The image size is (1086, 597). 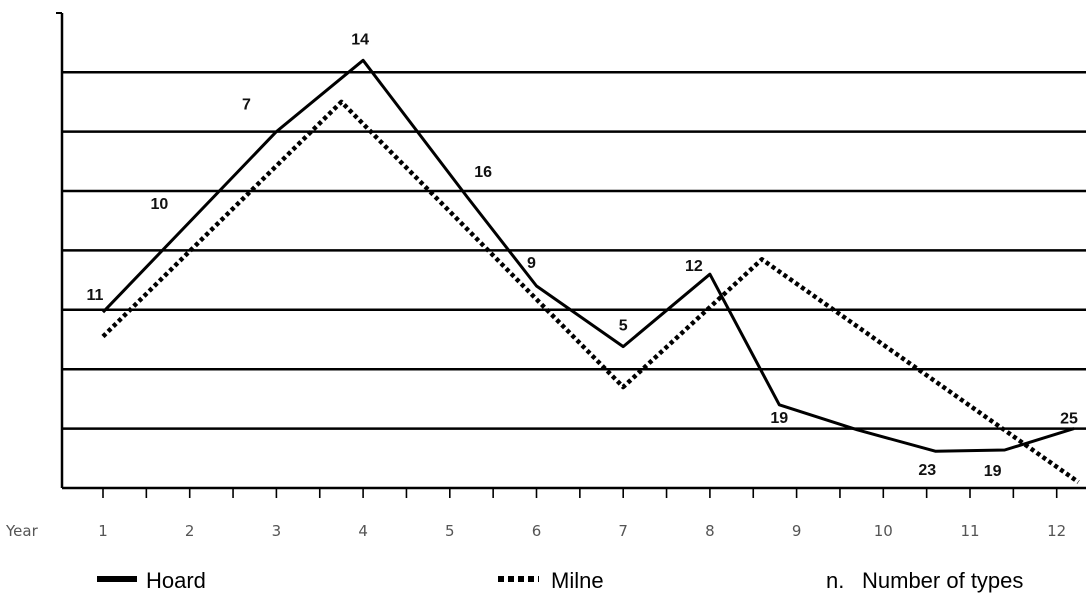 What do you see at coordinates (835, 580) in the screenshot?
I see `legend-note-symbol: n.` at bounding box center [835, 580].